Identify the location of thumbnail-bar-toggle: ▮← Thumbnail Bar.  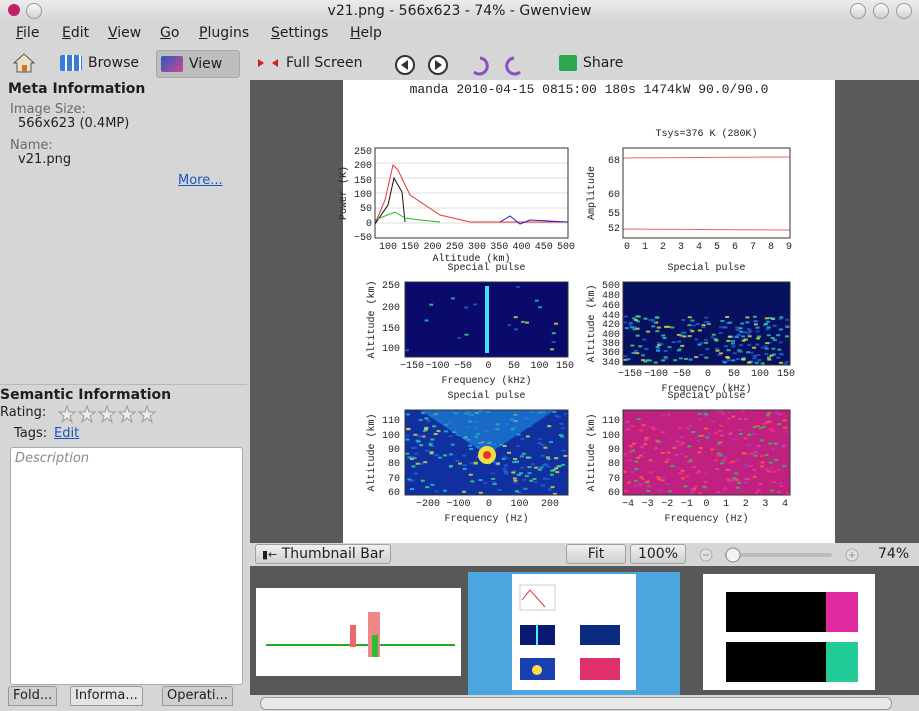
(323, 554).